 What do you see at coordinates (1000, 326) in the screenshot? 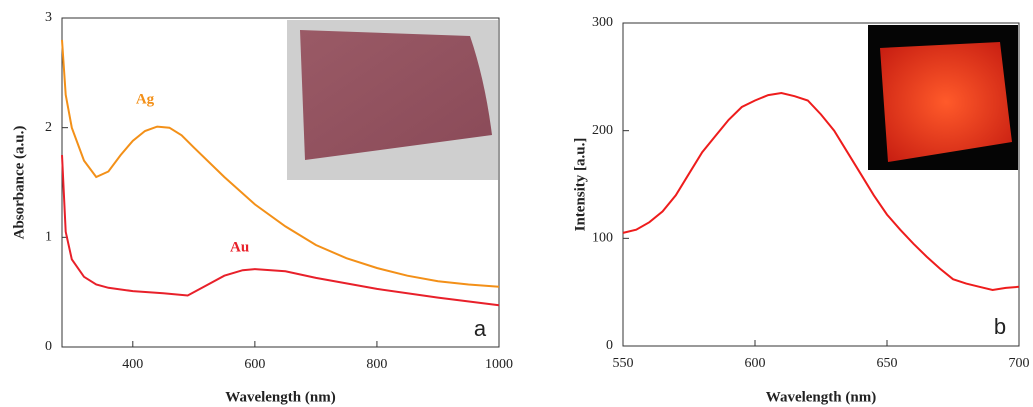
I see `panel-label: b` at bounding box center [1000, 326].